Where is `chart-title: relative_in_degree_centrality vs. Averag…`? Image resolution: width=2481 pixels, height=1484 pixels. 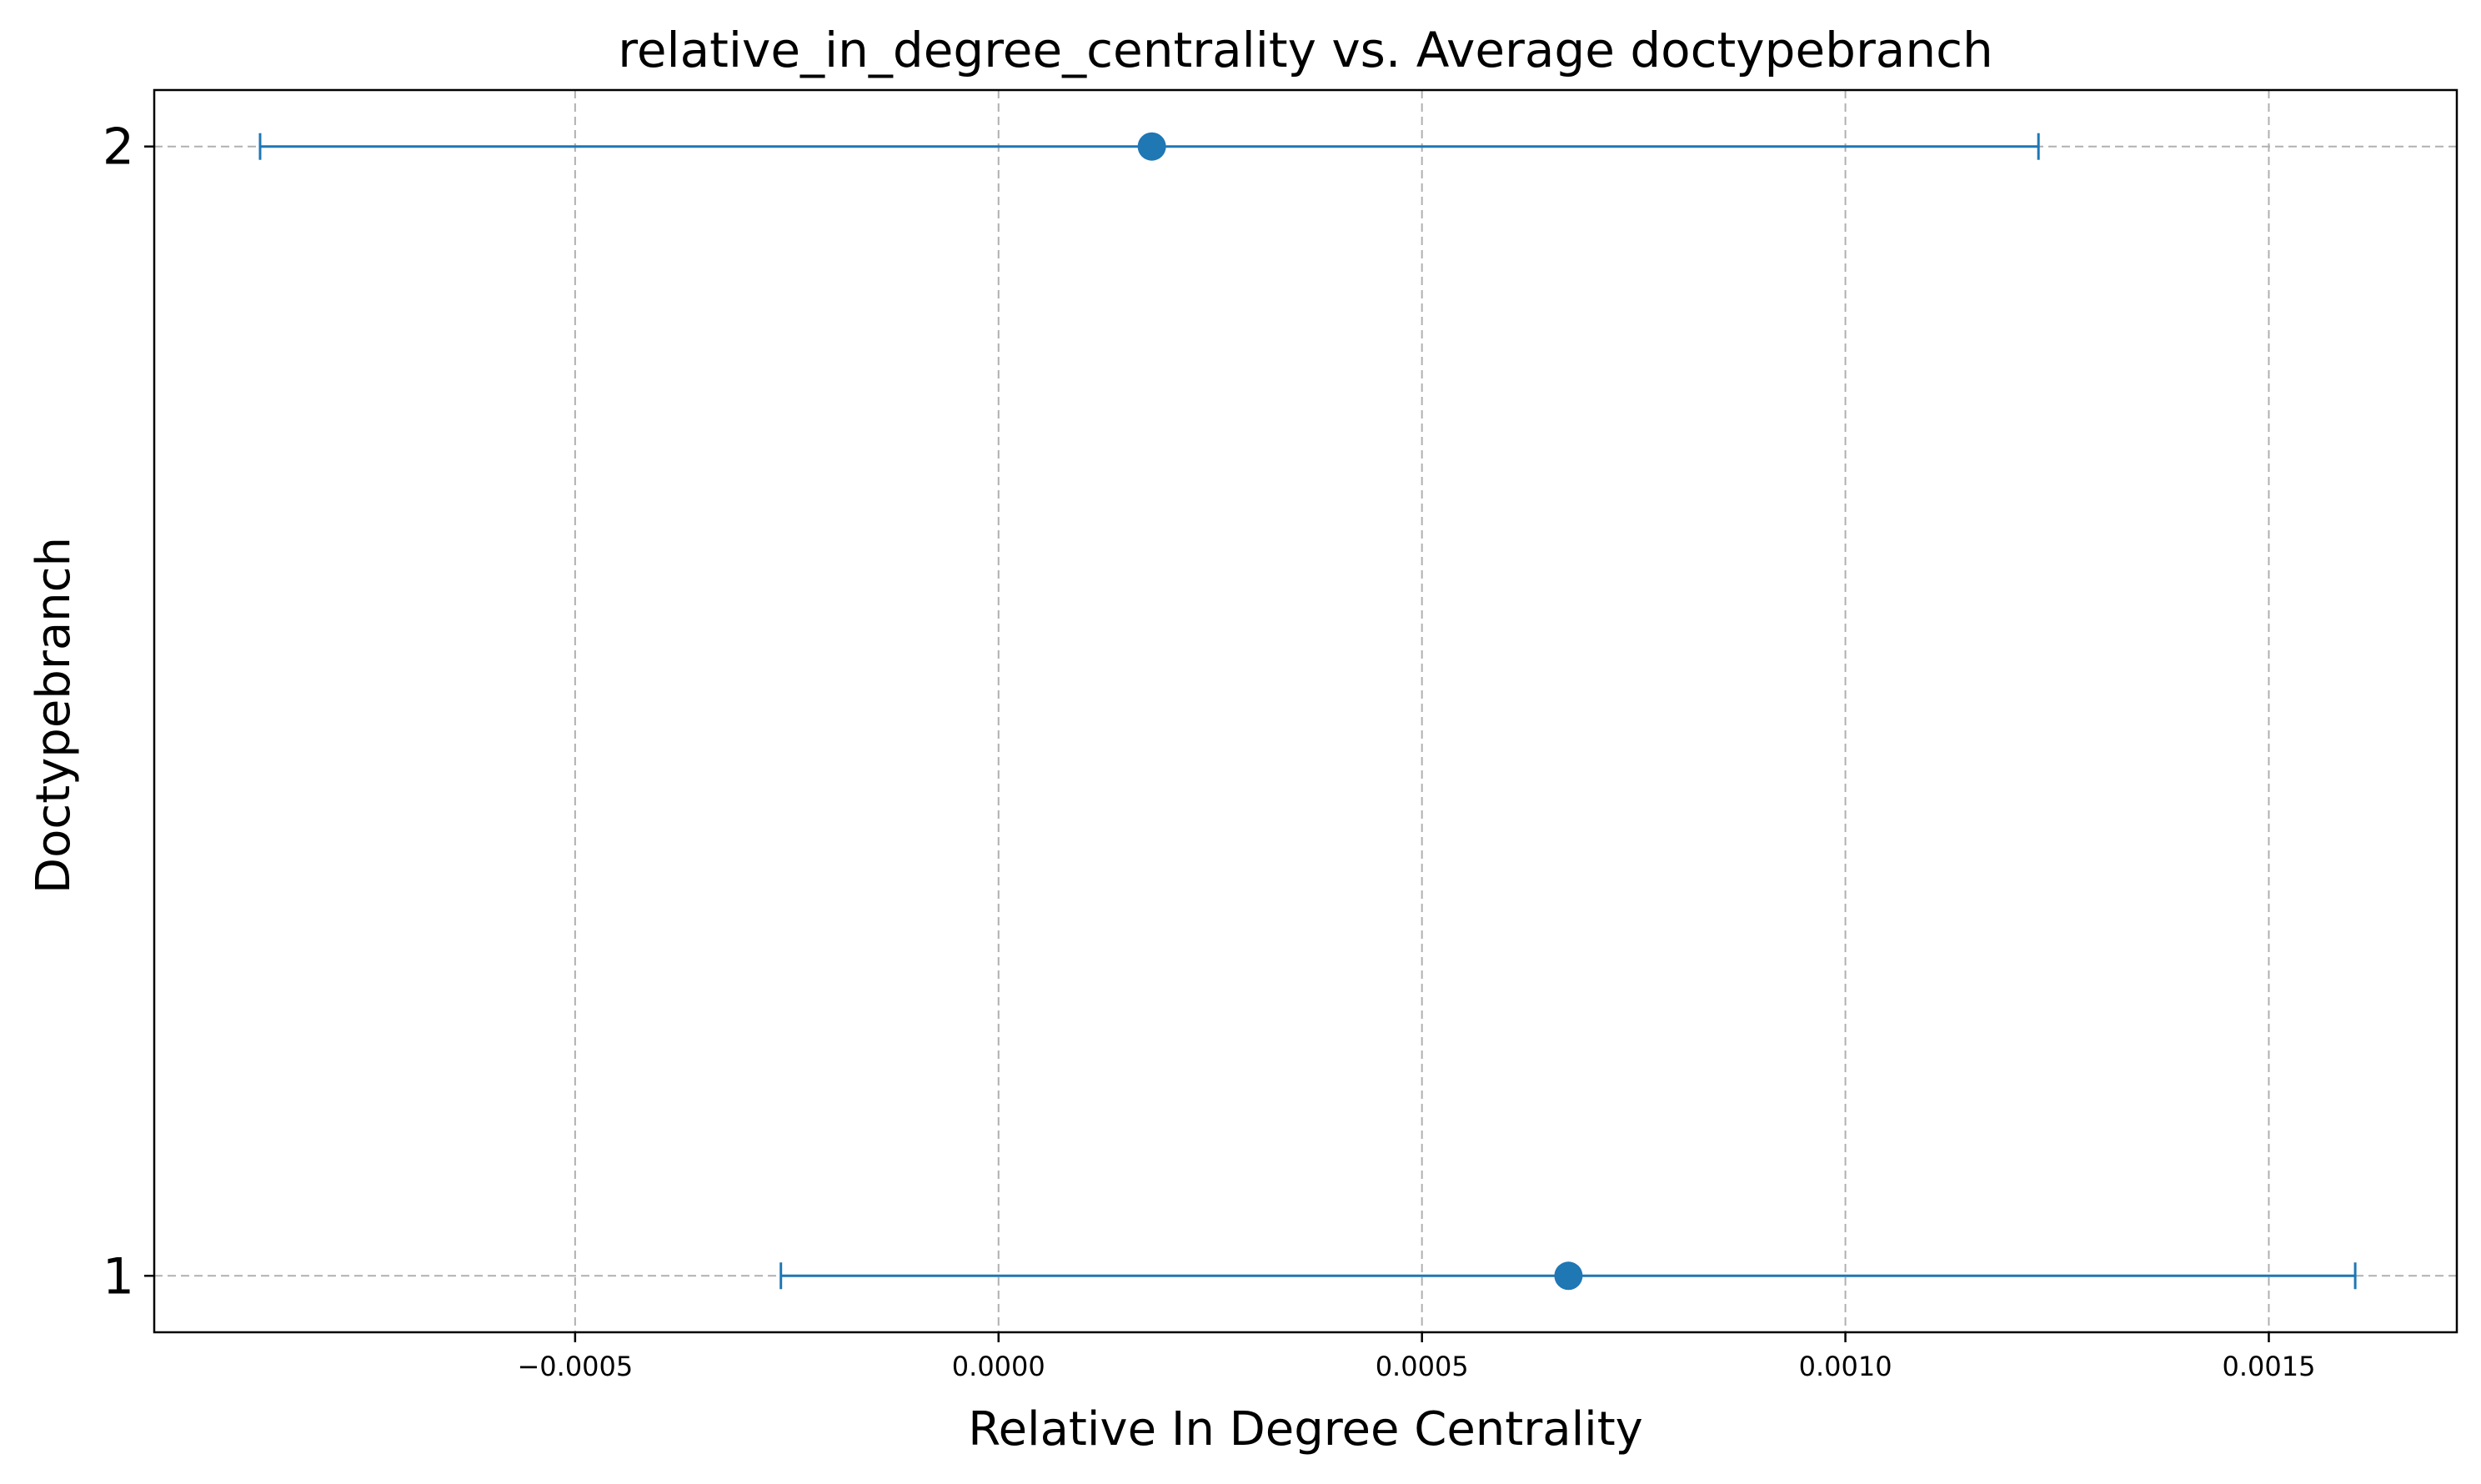 chart-title: relative_in_degree_centrality vs. Averag… is located at coordinates (1305, 50).